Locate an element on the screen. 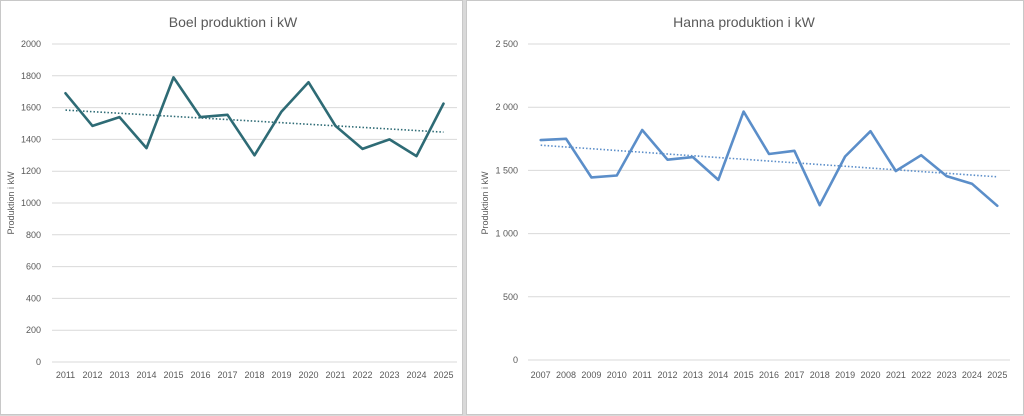 The height and width of the screenshot is (416, 1024). chart-title: Hanna produktion i kW is located at coordinates (744, 22).